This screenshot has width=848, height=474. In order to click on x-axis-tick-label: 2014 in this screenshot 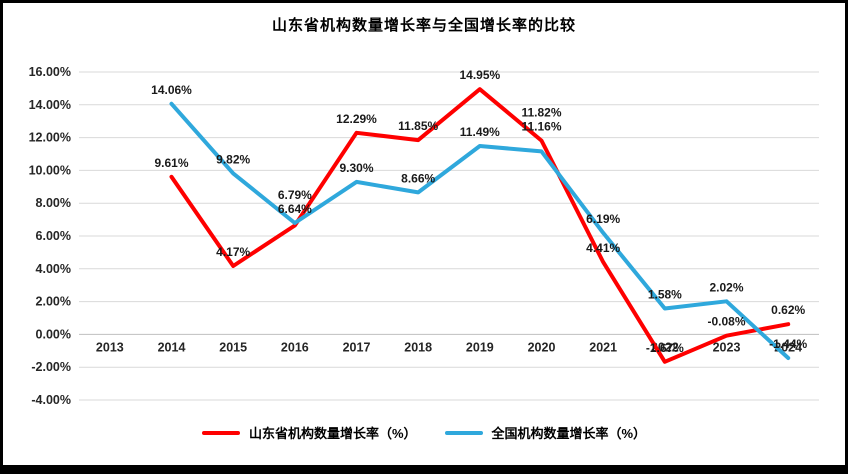, I will do `click(172, 347)`.